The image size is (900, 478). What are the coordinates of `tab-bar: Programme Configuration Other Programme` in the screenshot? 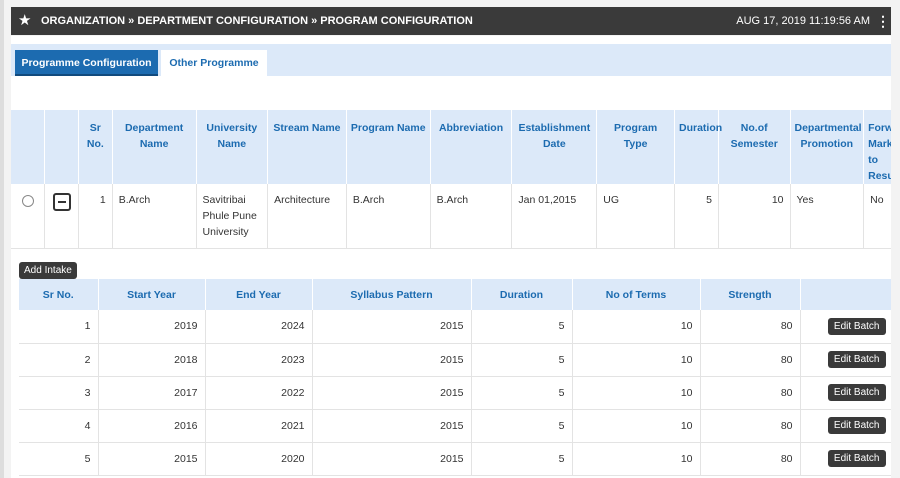 It's located at (451, 60).